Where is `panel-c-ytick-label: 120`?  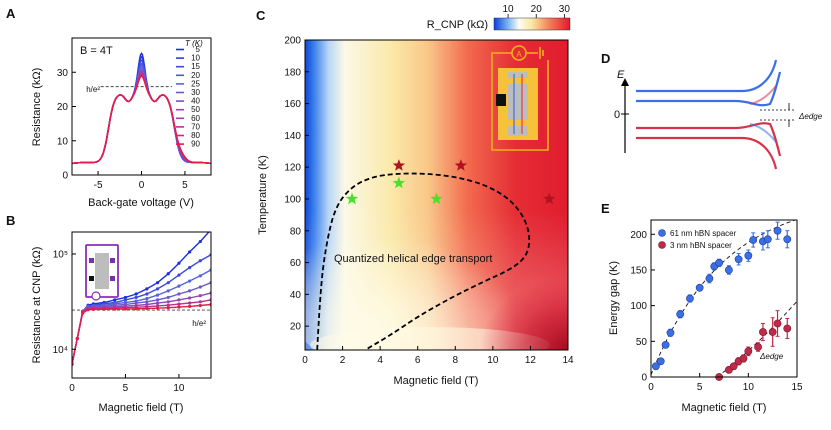
panel-c-ytick-label: 120 is located at coordinates (292, 168).